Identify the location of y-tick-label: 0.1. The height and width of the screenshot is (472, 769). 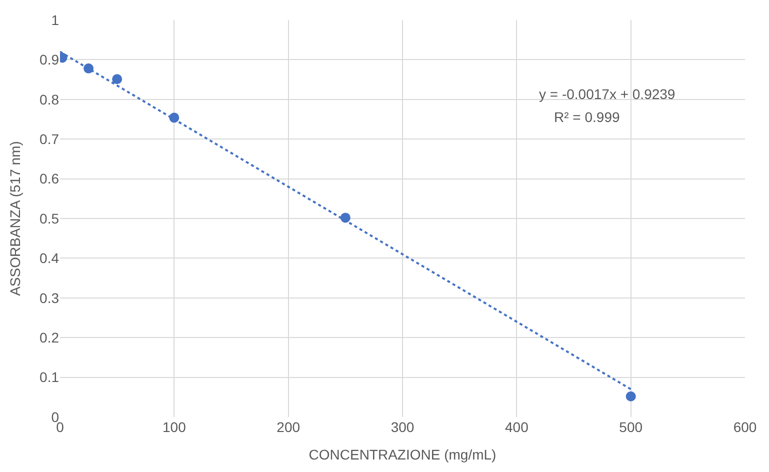
(50, 377).